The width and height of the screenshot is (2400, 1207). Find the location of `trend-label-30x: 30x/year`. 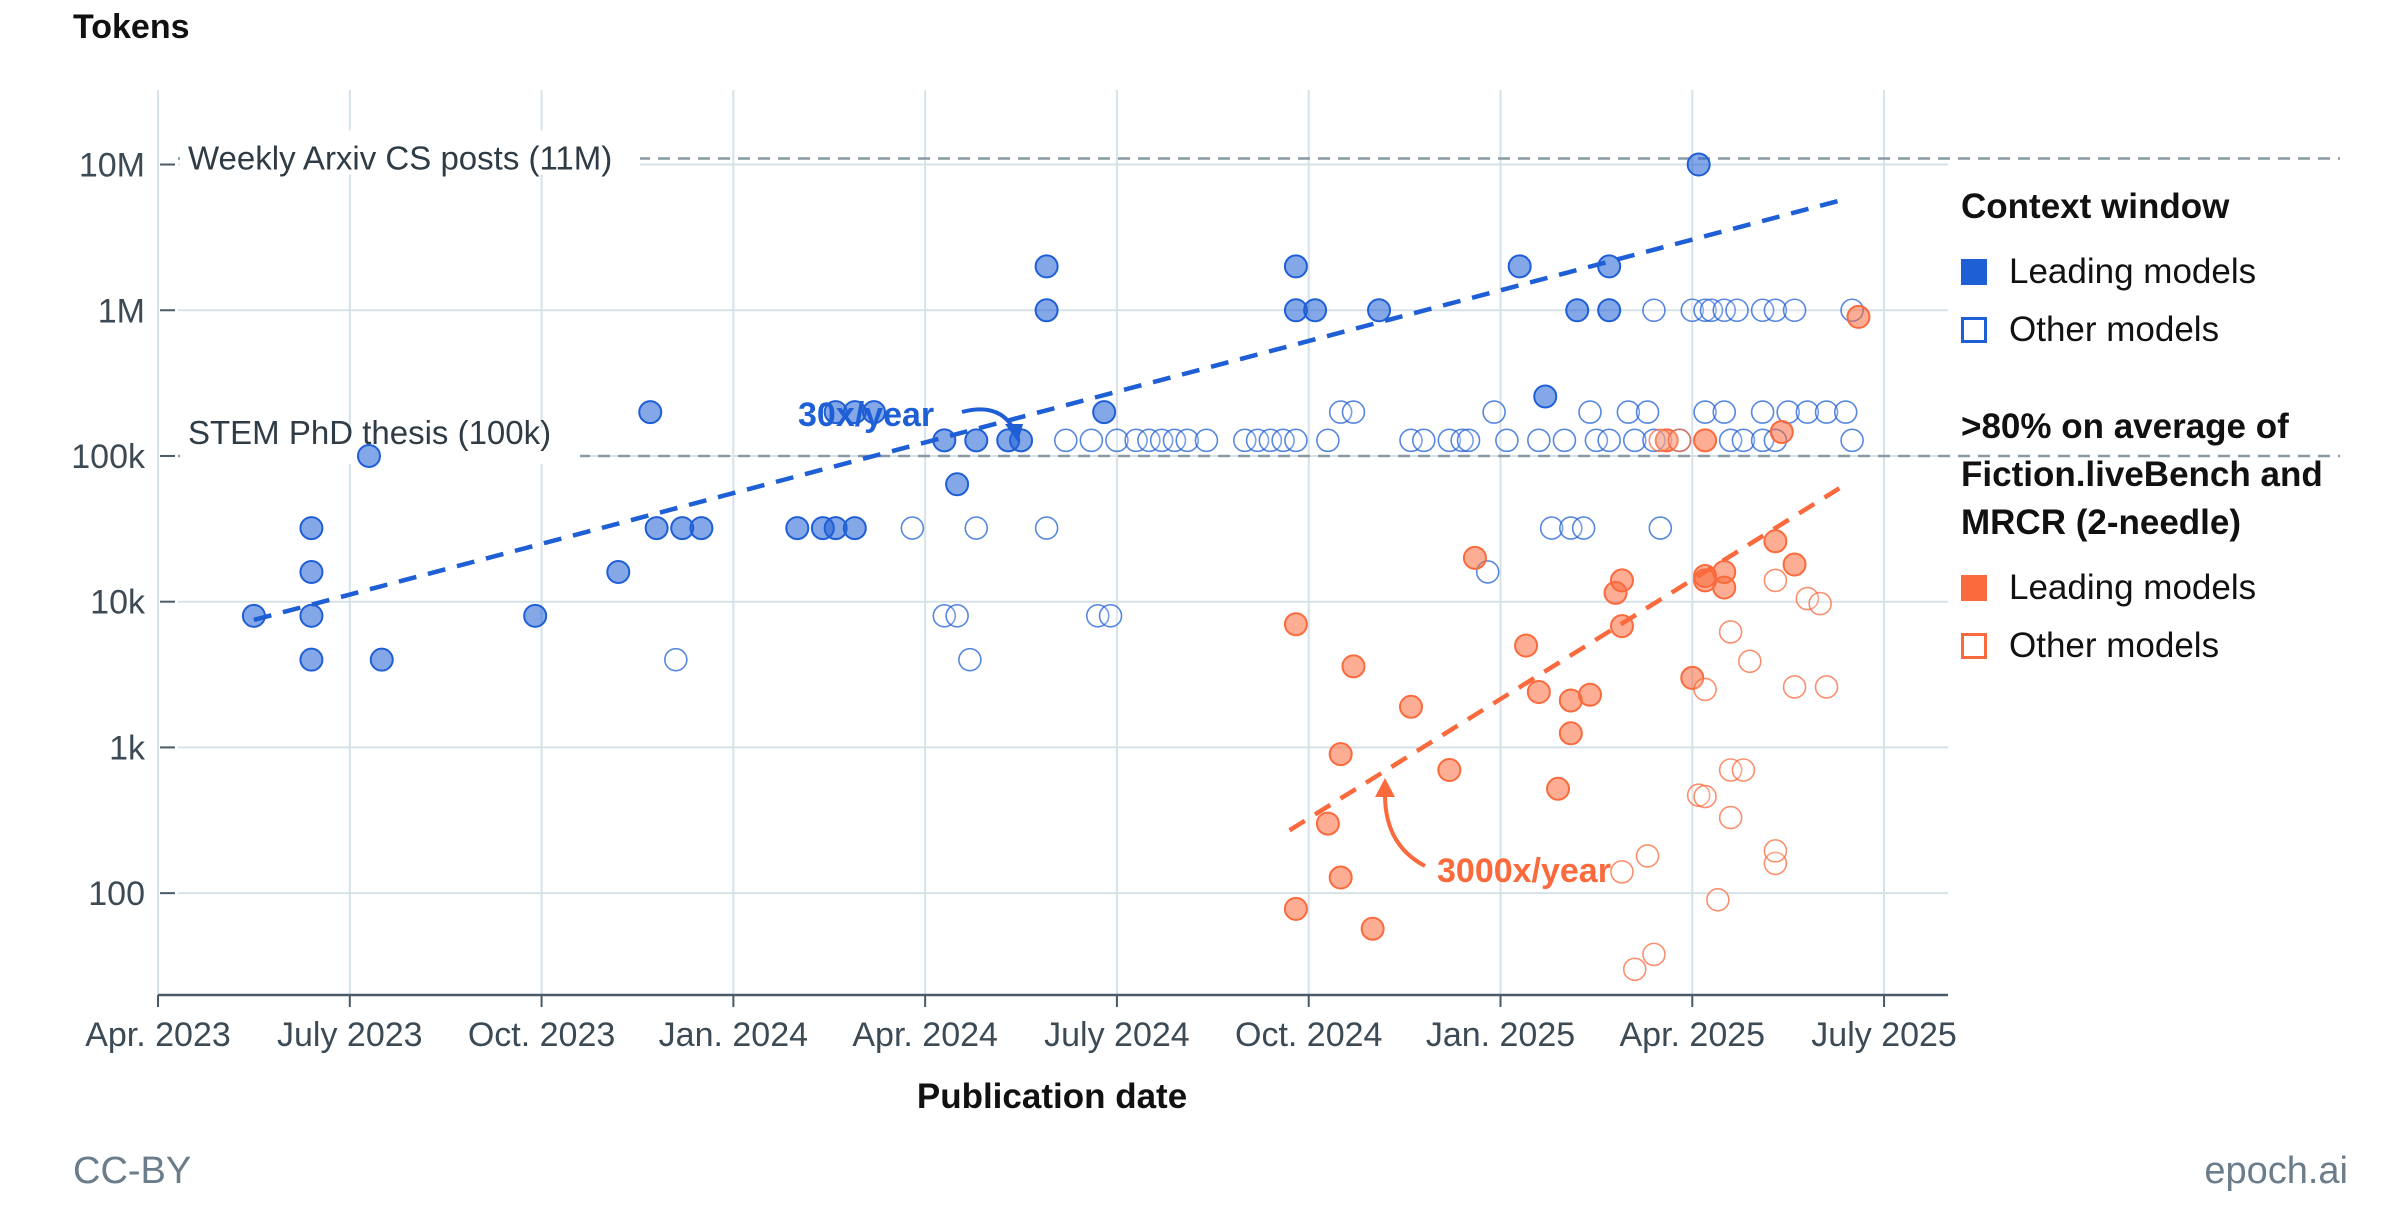

trend-label-30x: 30x/year is located at coordinates (866, 415).